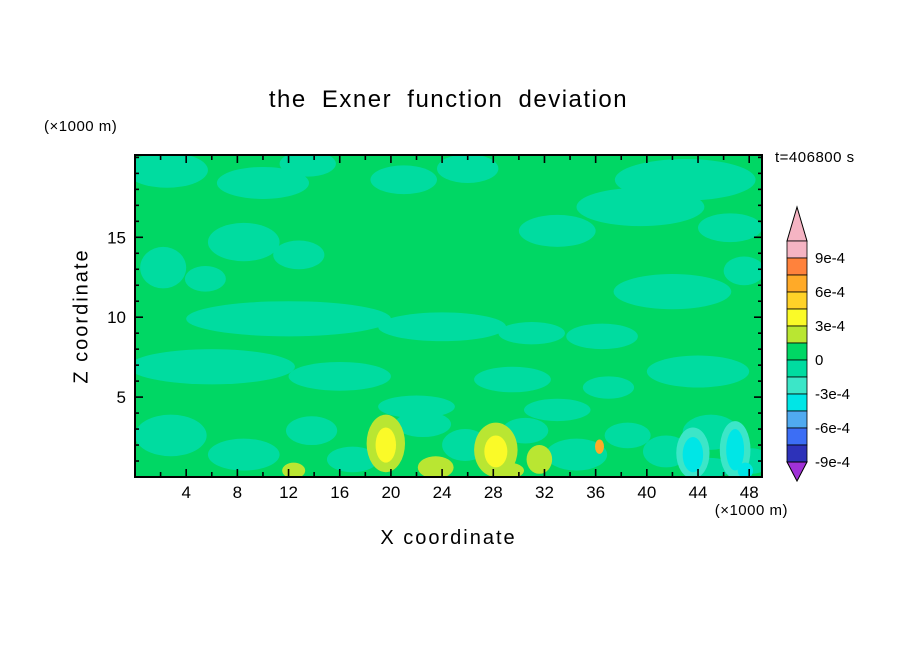  What do you see at coordinates (185, 492) in the screenshot?
I see `x-tick-label: 4` at bounding box center [185, 492].